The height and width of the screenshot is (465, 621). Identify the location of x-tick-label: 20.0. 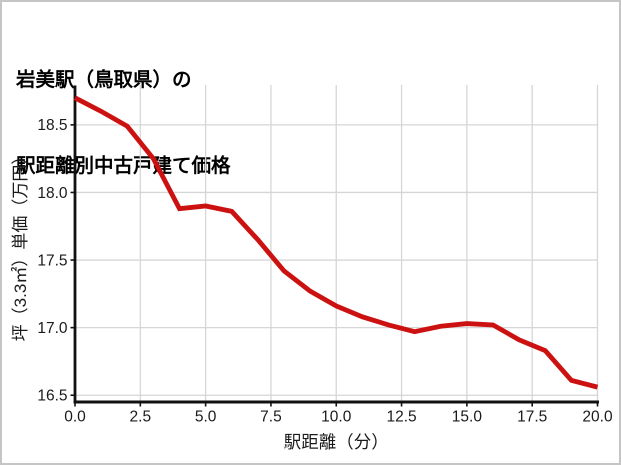
(597, 417).